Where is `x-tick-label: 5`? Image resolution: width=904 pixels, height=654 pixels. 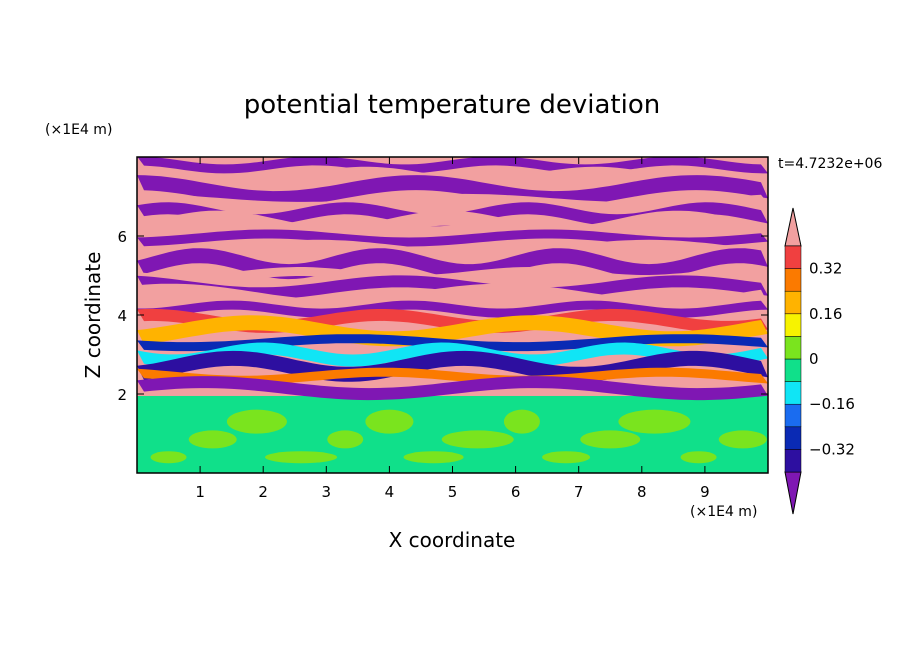
x-tick-label: 5 is located at coordinates (453, 492).